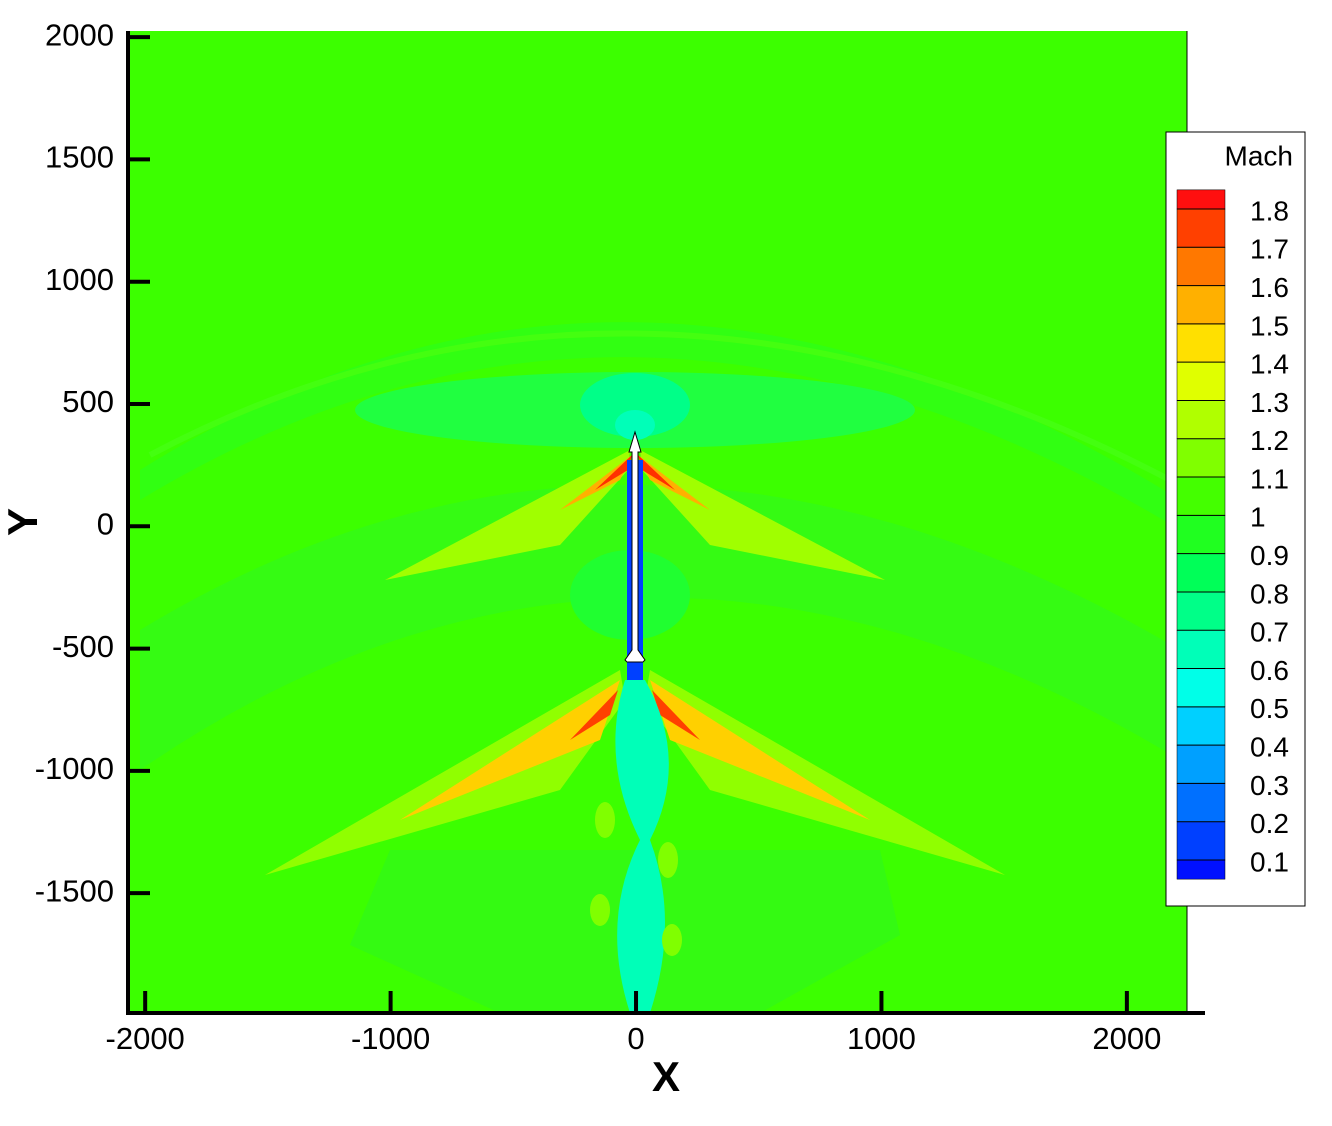  What do you see at coordinates (79, 157) in the screenshot?
I see `y-tick-label: 1500` at bounding box center [79, 157].